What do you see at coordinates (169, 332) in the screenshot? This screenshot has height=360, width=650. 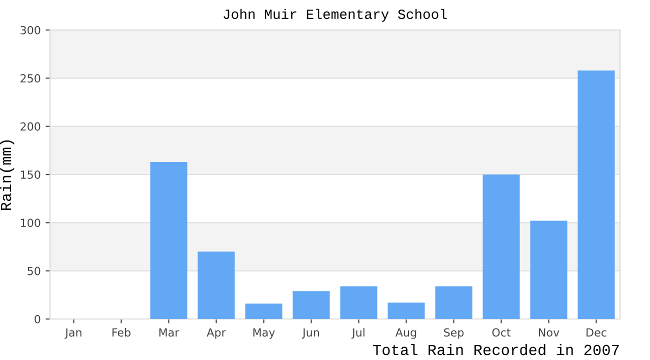 I see `x-tick-label: Mar` at bounding box center [169, 332].